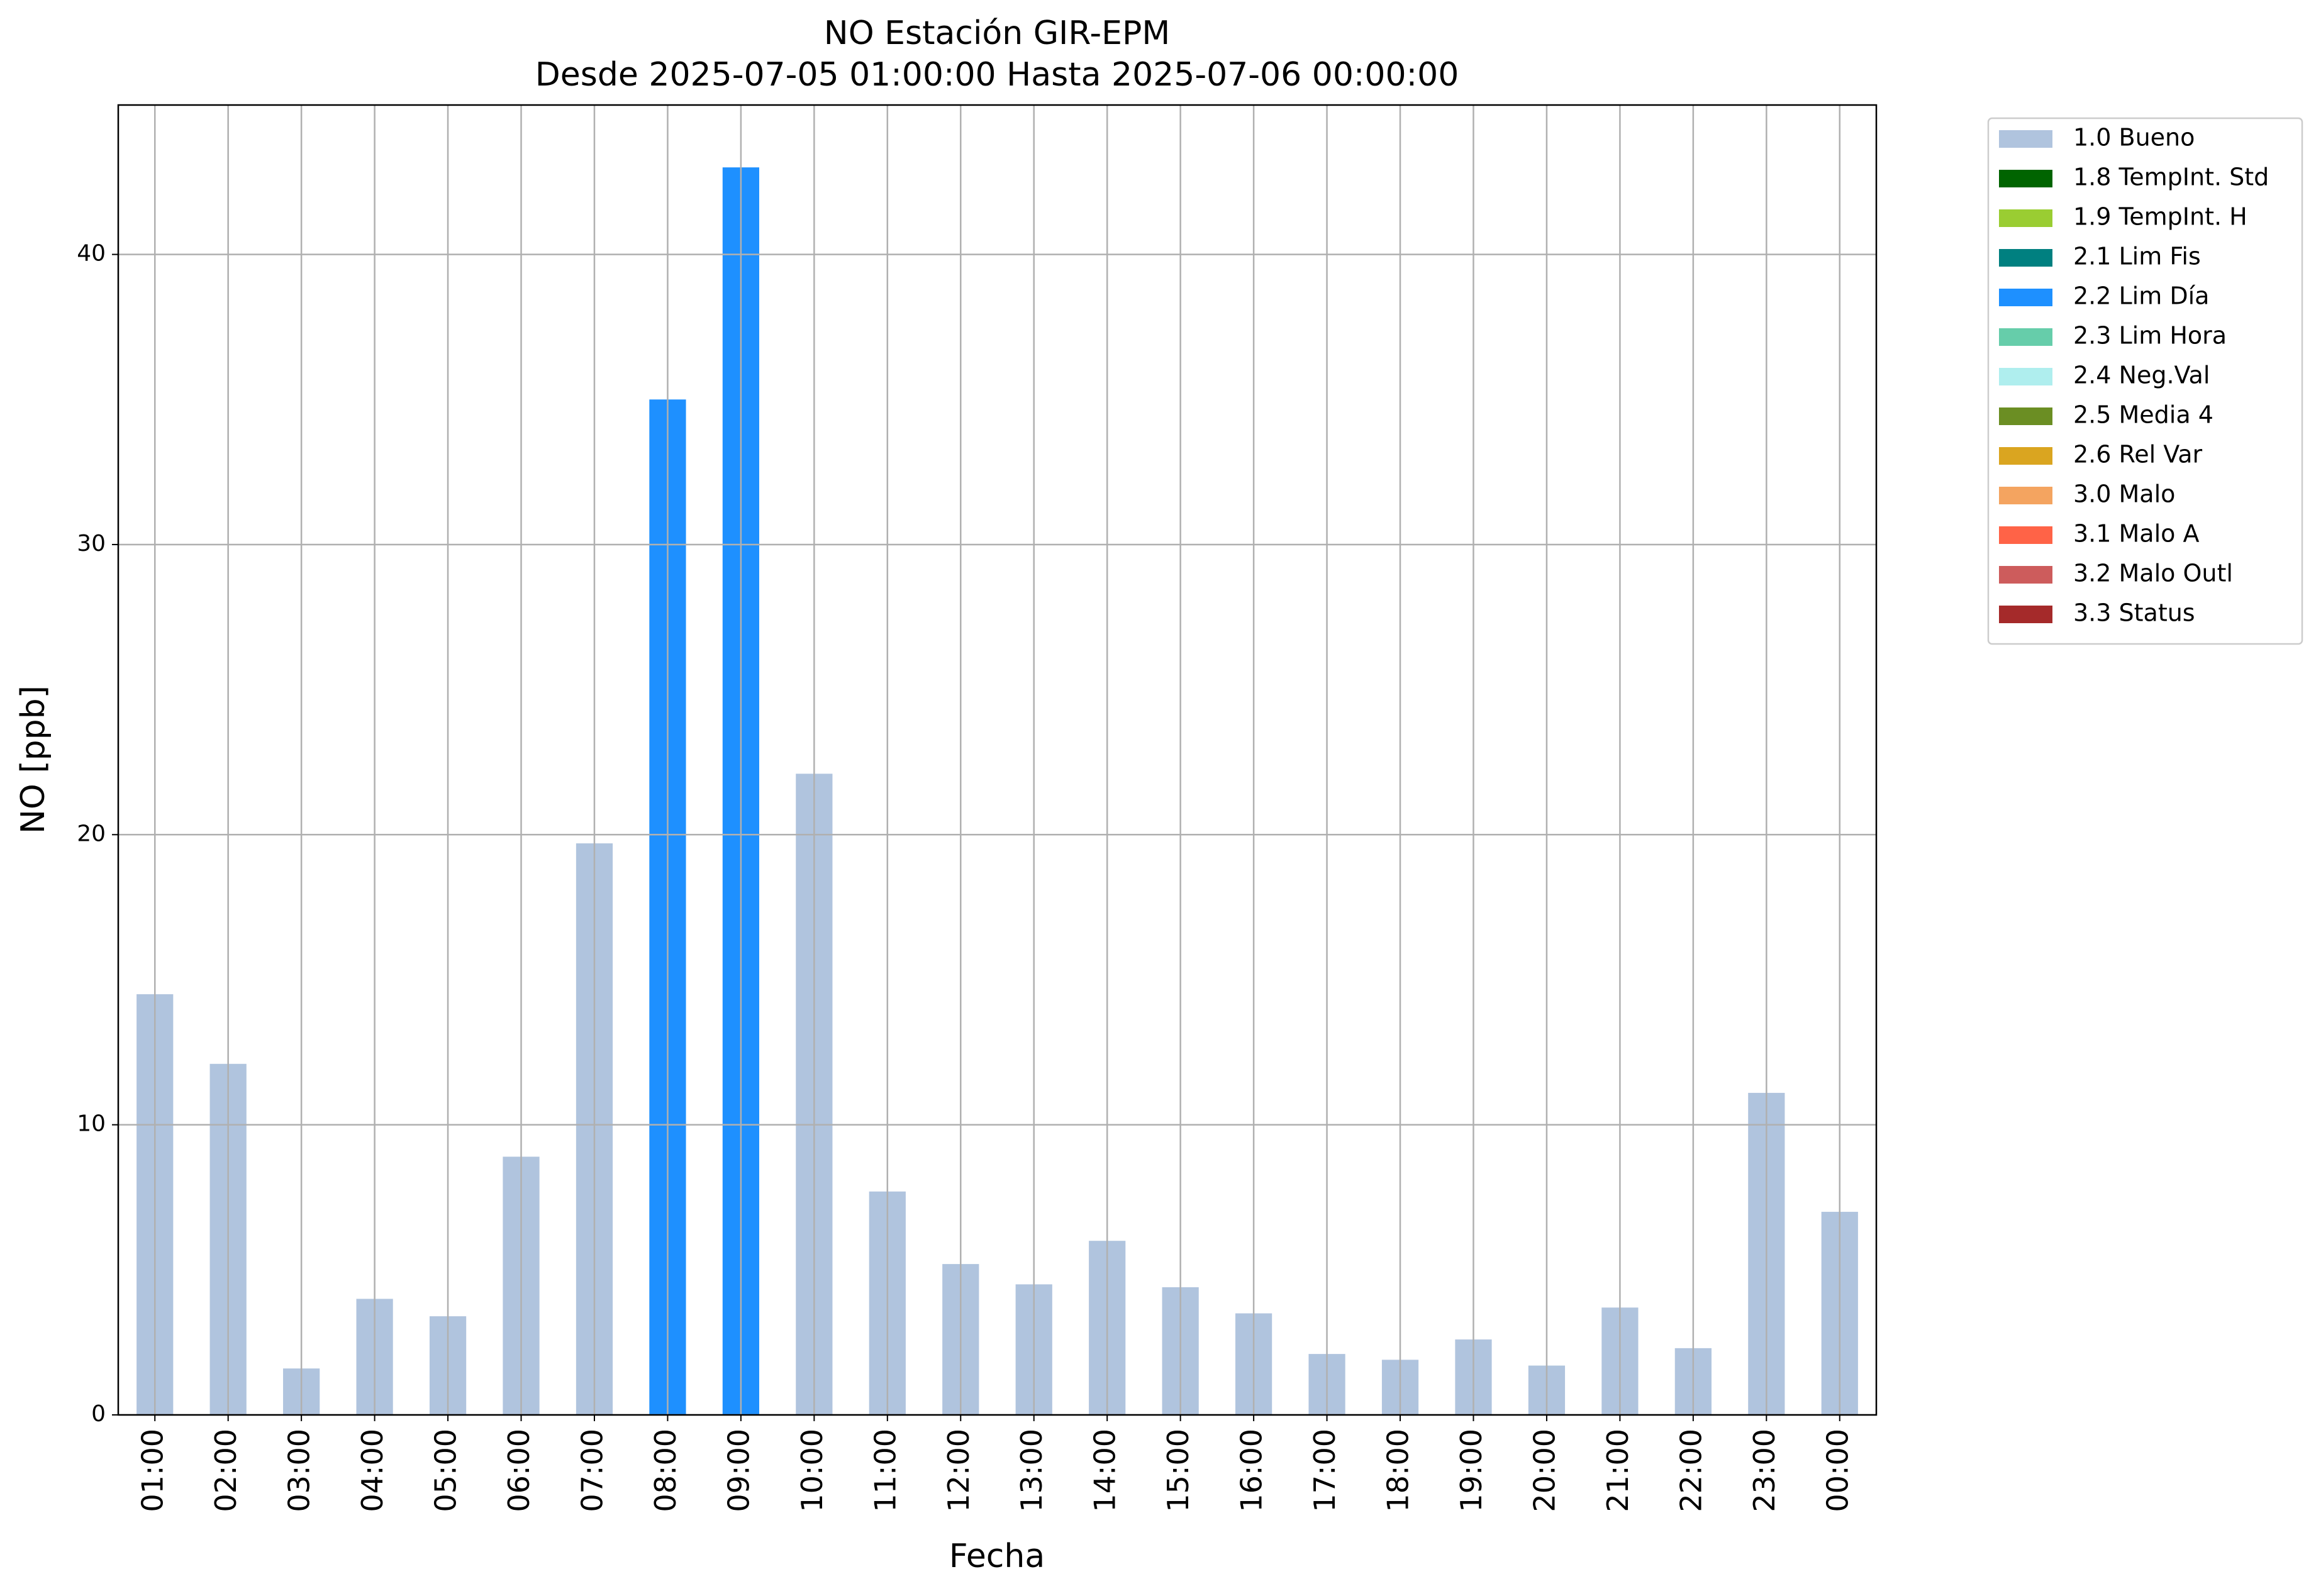 The image size is (2316, 1596). What do you see at coordinates (91, 254) in the screenshot?
I see `y-tick-label: 40` at bounding box center [91, 254].